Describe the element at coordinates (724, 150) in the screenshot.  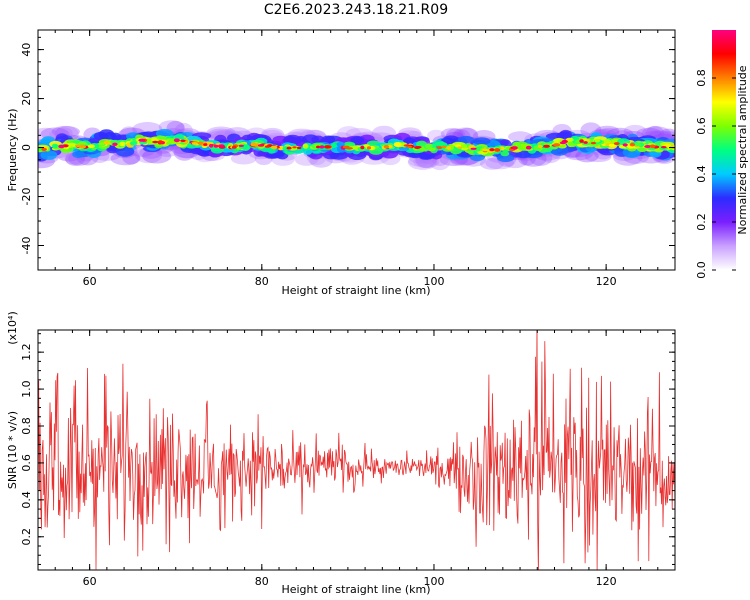
I see `colorbar-scale` at that location.